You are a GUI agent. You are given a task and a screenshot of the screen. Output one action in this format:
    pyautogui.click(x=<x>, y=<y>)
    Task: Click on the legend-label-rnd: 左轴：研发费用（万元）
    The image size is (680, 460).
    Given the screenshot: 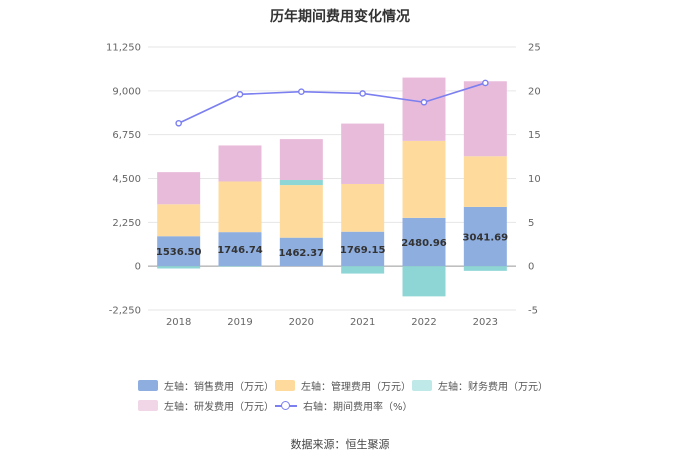 What is the action you would take?
    pyautogui.click(x=219, y=407)
    